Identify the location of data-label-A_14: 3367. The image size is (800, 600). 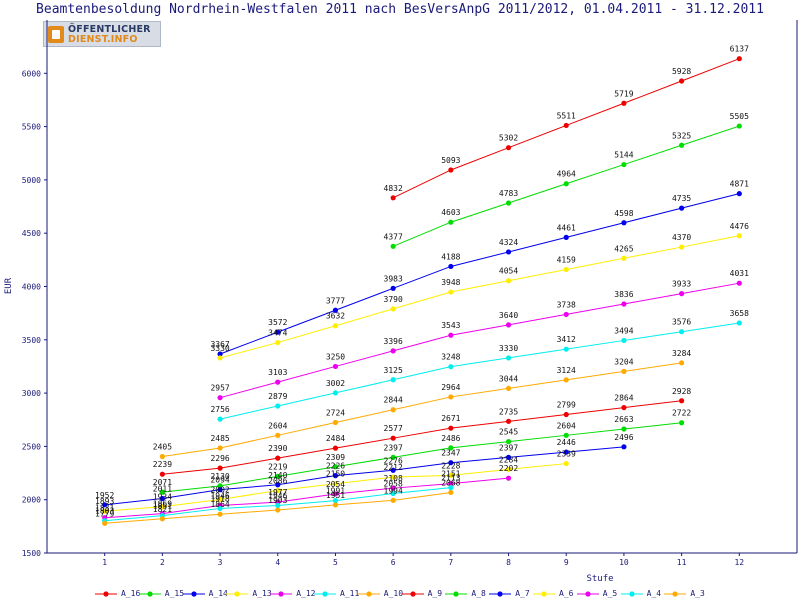
(219, 344).